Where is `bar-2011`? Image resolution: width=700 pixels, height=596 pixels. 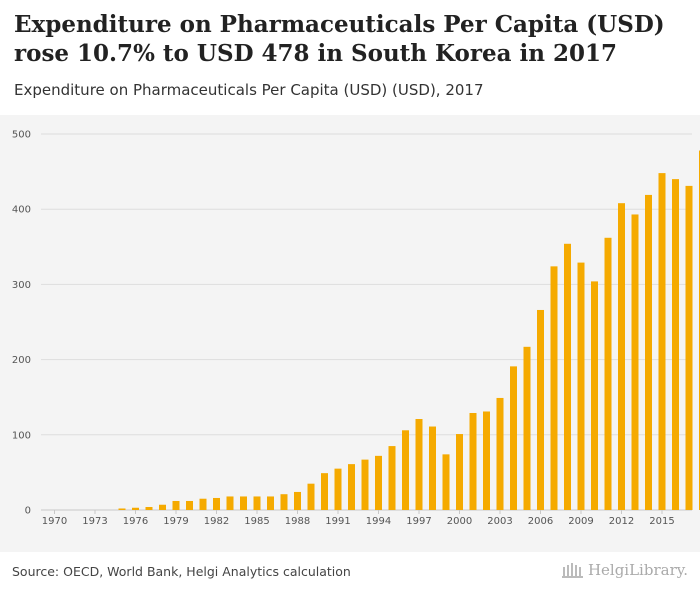 bar-2011 is located at coordinates (608, 373).